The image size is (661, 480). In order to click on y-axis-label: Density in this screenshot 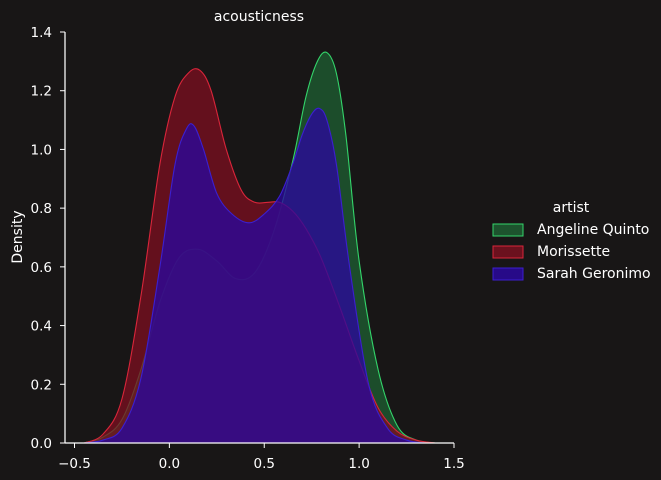, I will do `click(18, 236)`.